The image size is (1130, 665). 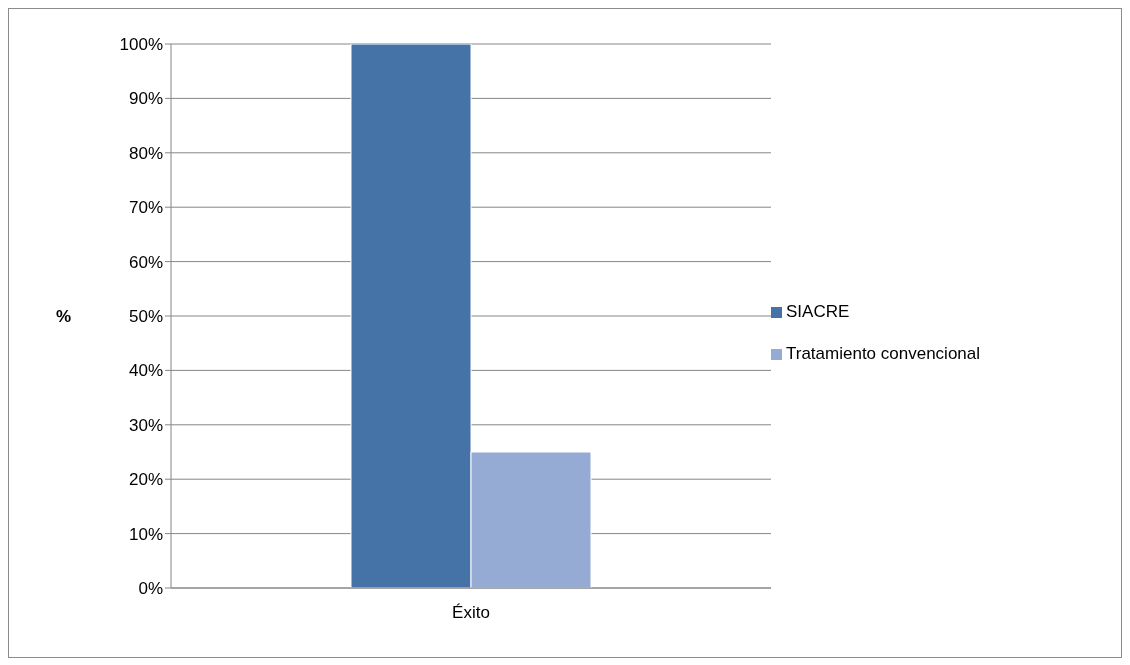 What do you see at coordinates (145, 534) in the screenshot?
I see `y-tick-label: 10%` at bounding box center [145, 534].